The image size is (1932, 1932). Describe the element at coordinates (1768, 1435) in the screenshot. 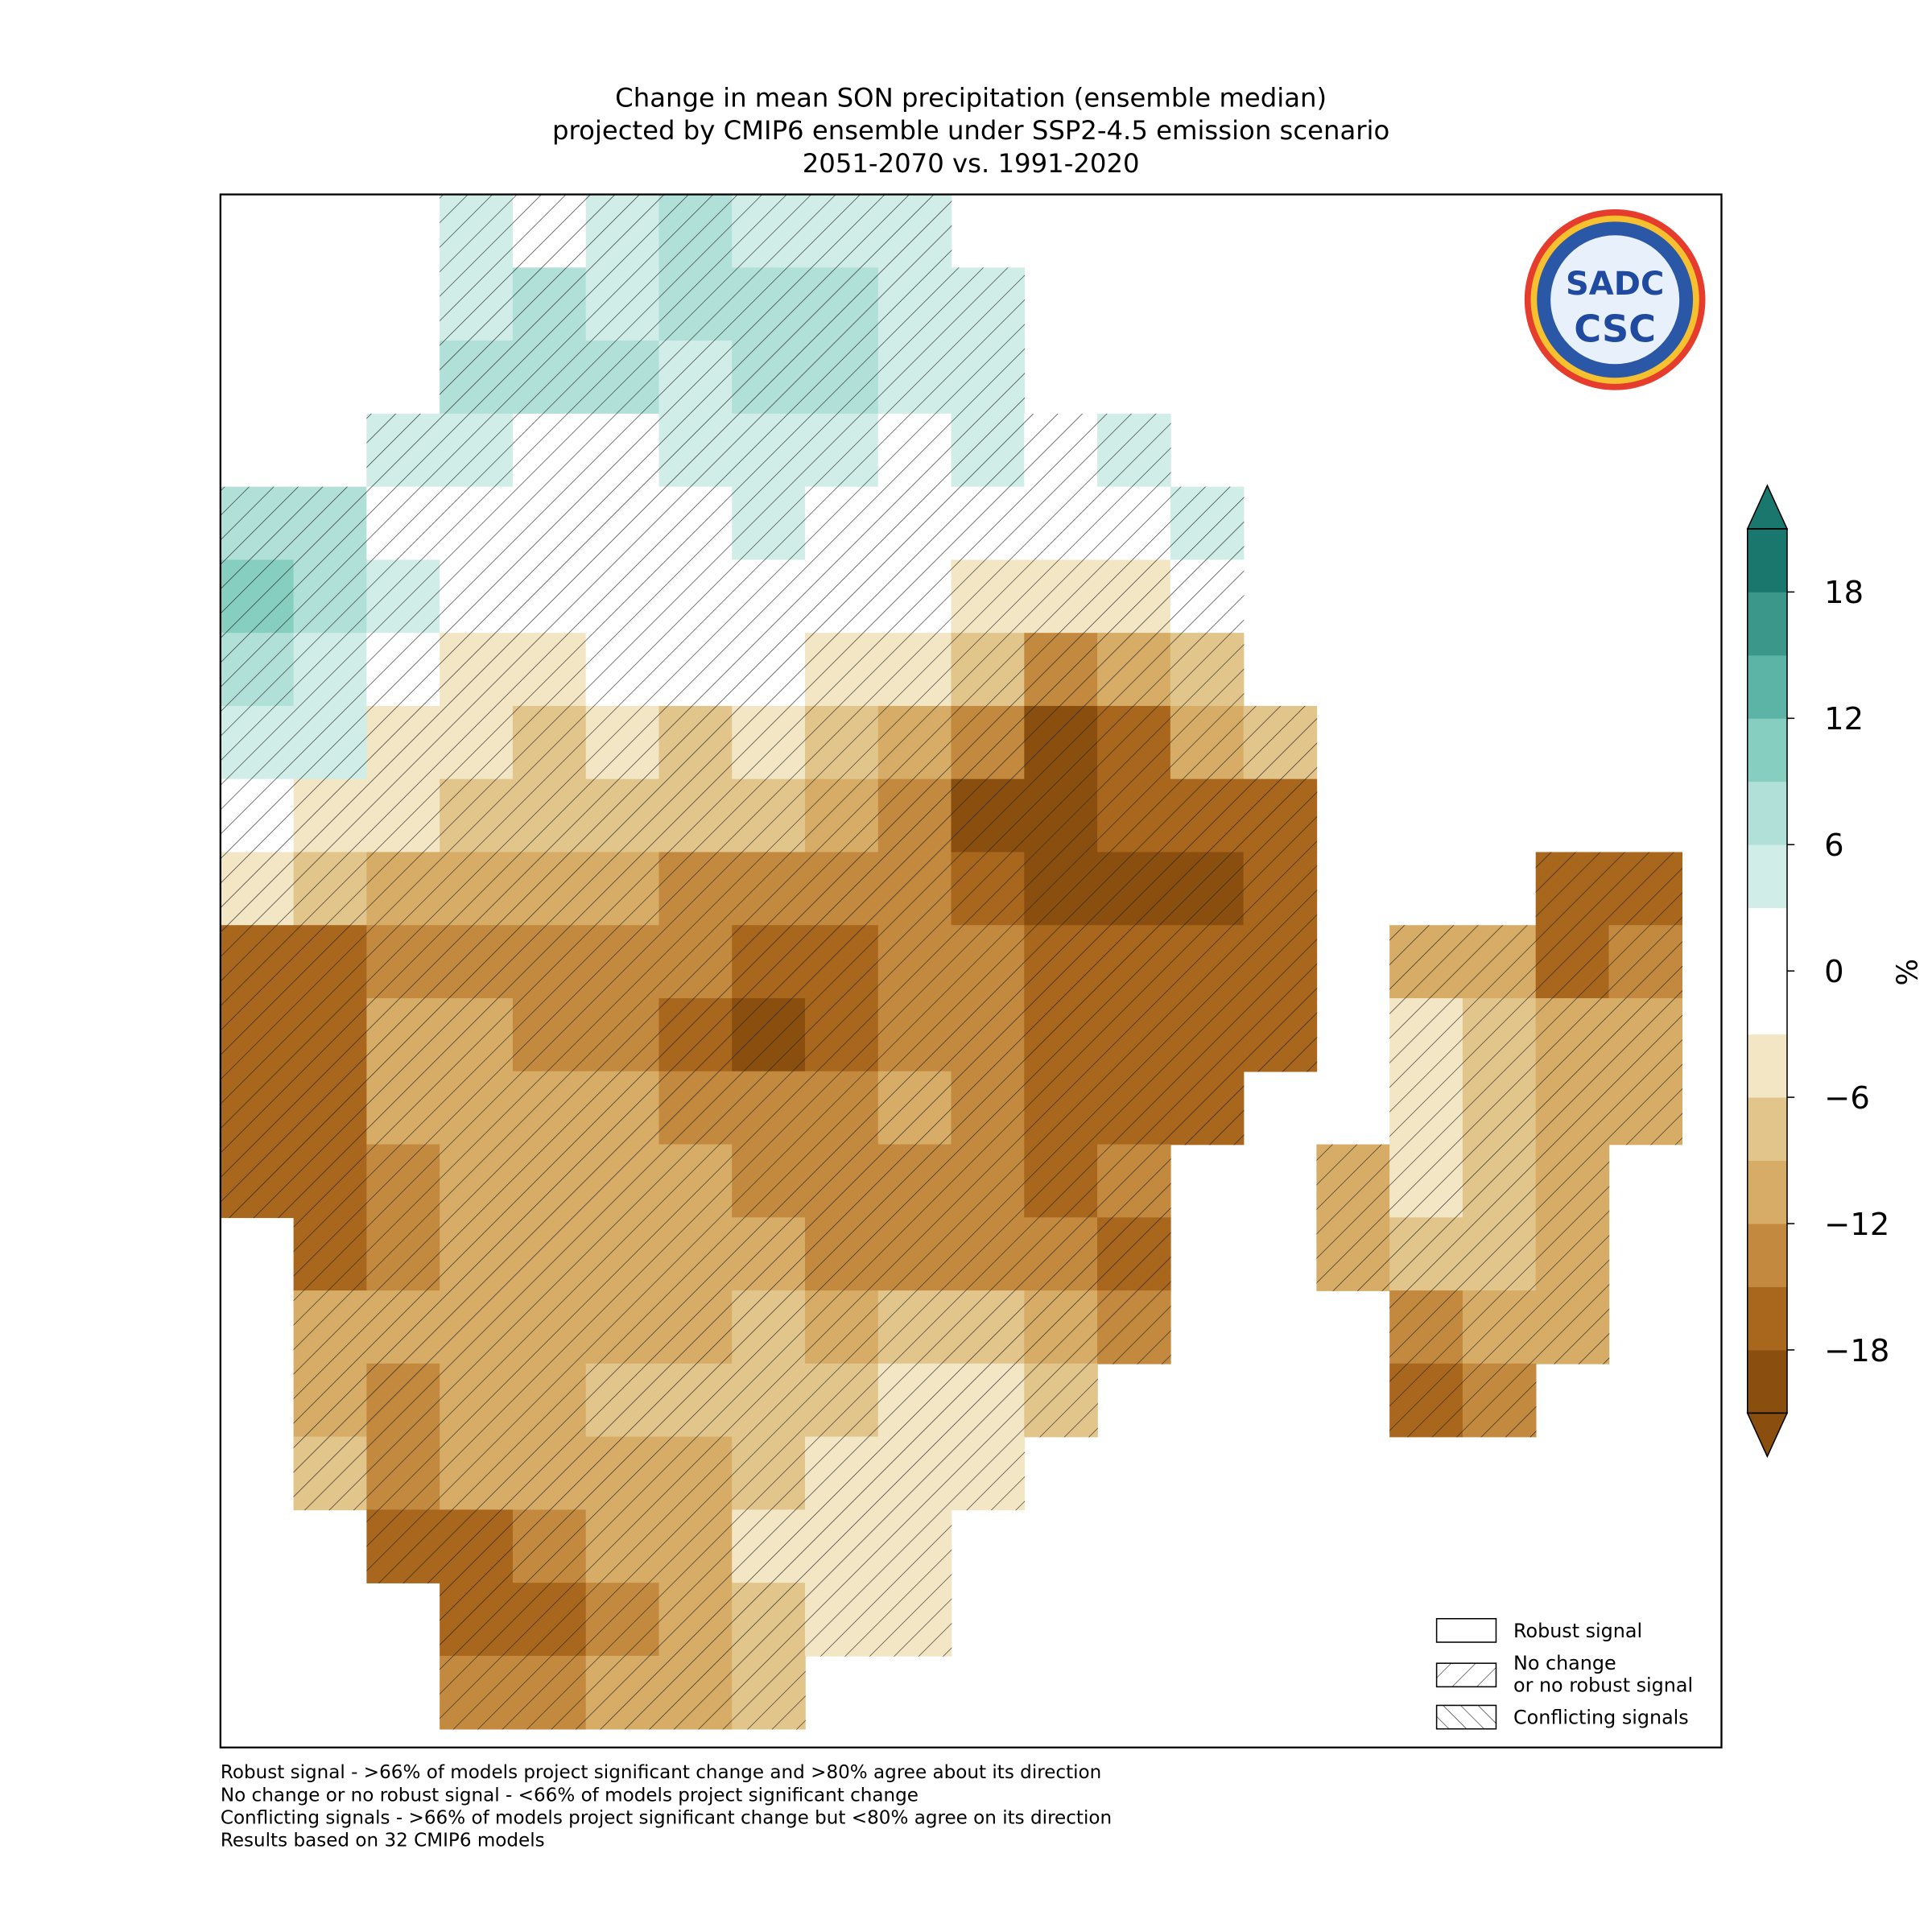

I see `colorbar-extend` at that location.